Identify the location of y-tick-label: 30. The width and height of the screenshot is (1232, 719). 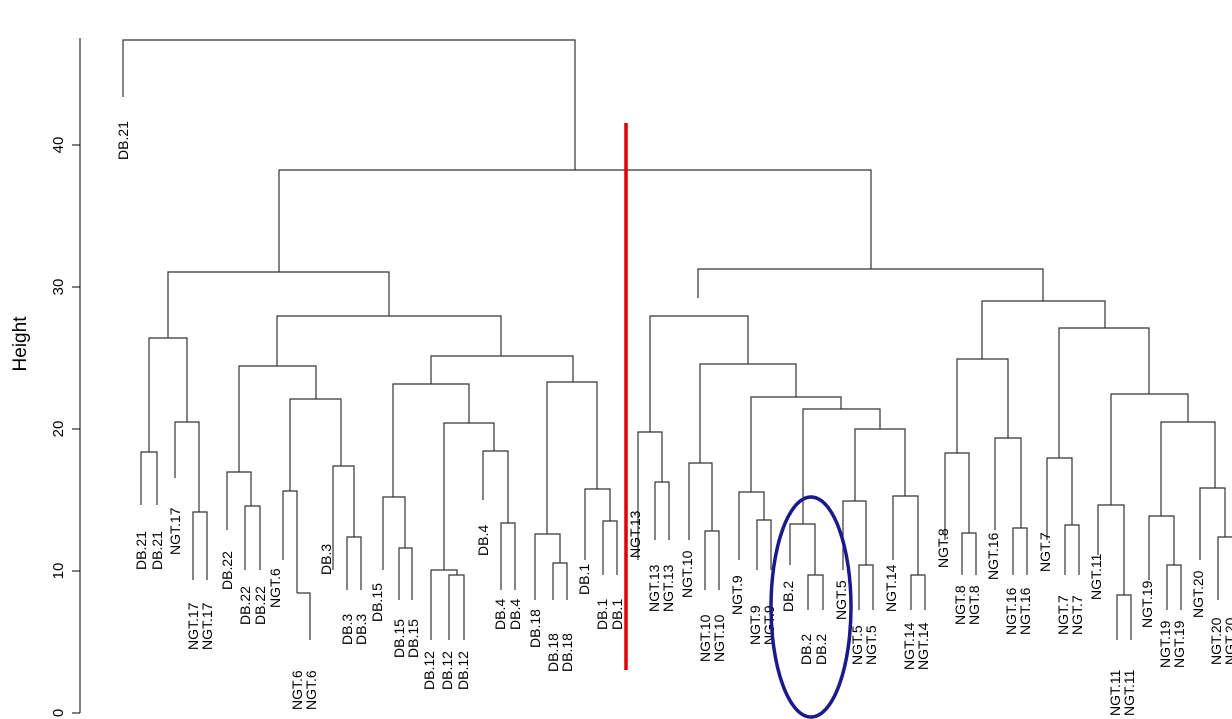
(58, 287).